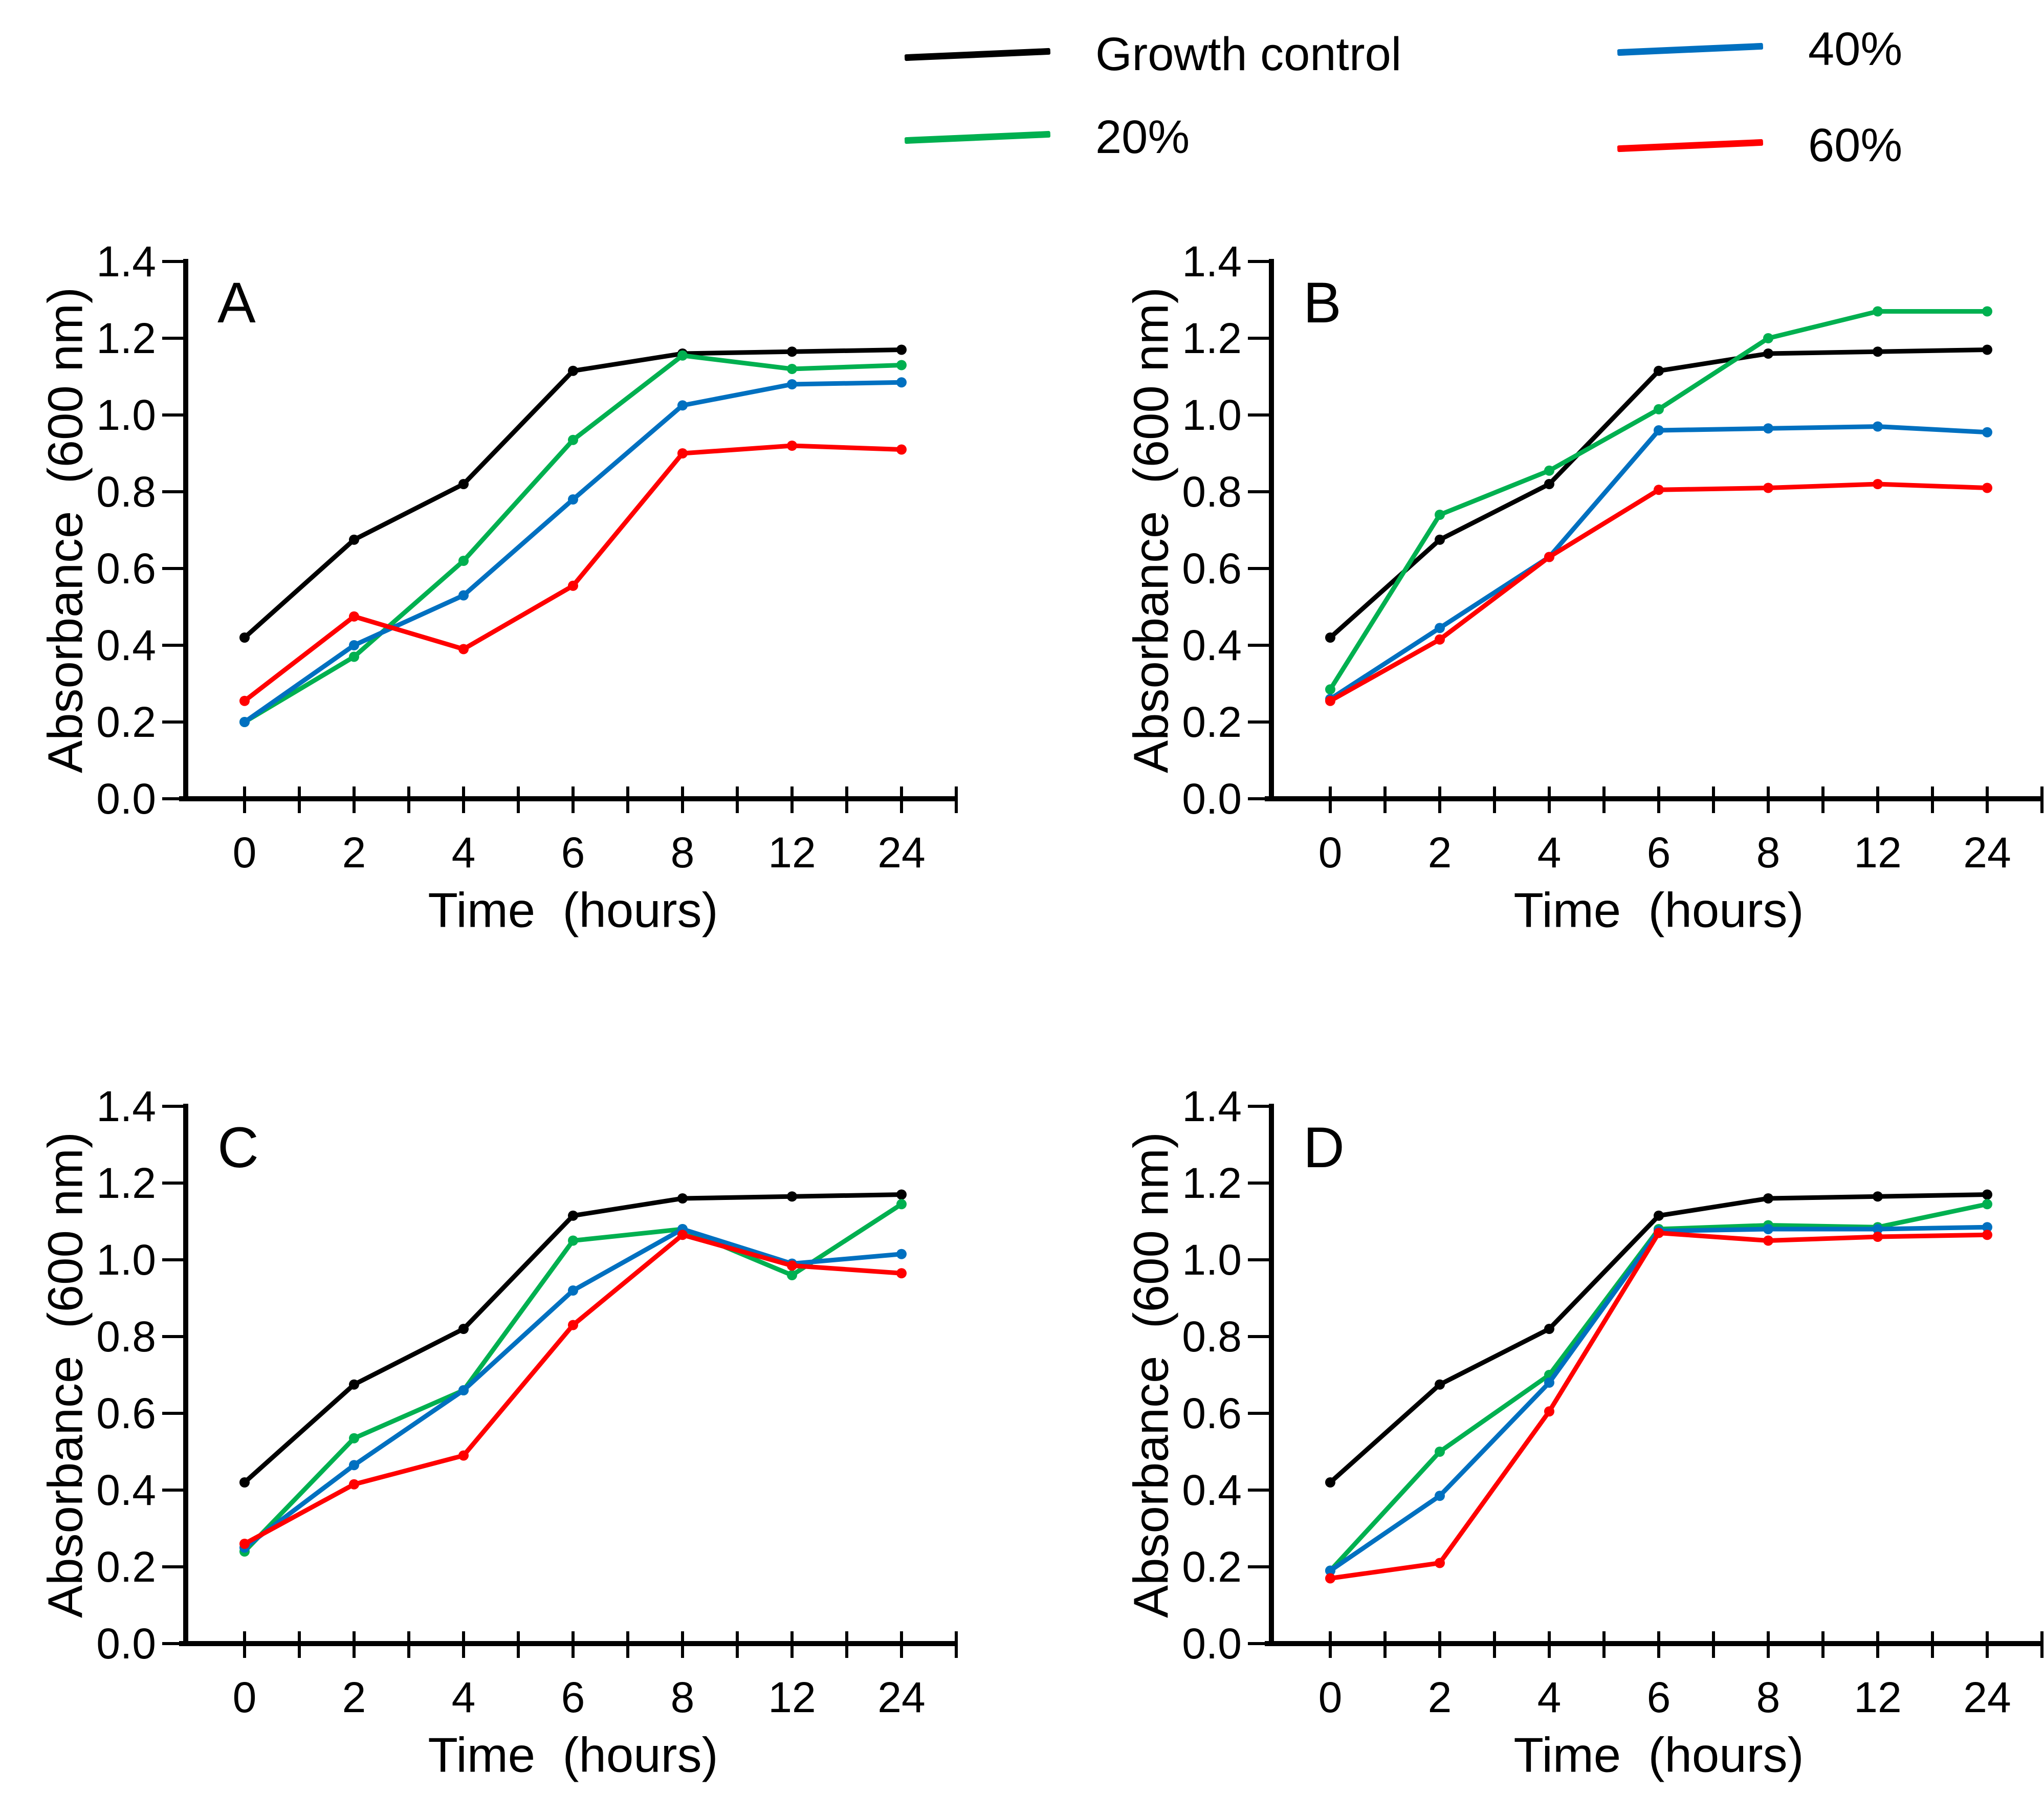 The image size is (2044, 1793). What do you see at coordinates (1322, 303) in the screenshot?
I see `panel-label: B` at bounding box center [1322, 303].